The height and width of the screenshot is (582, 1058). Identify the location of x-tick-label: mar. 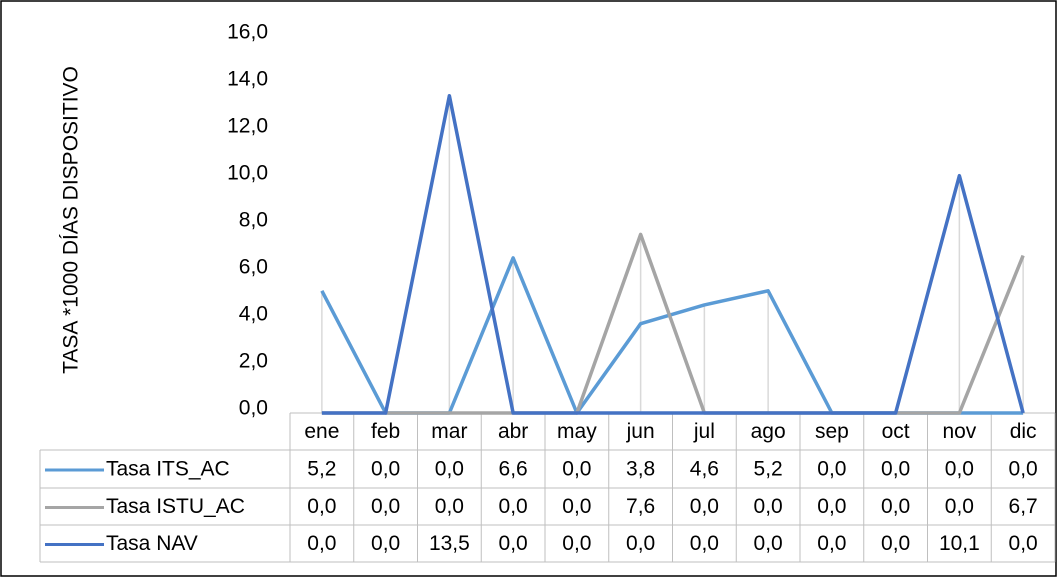
(449, 431).